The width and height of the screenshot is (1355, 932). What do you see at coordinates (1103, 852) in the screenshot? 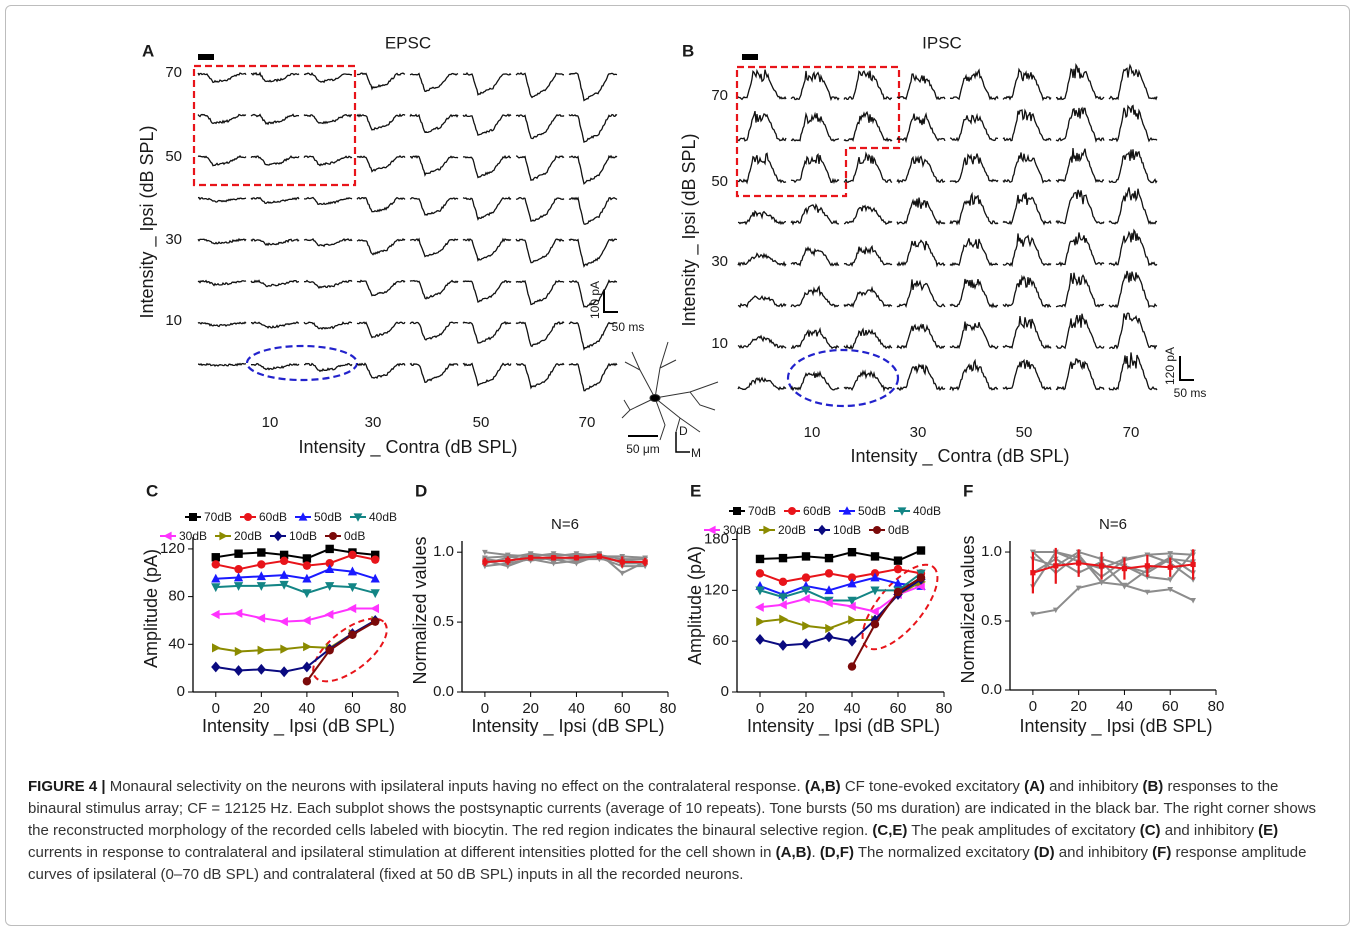
I see `caption-text: and inhibitory` at bounding box center [1103, 852].